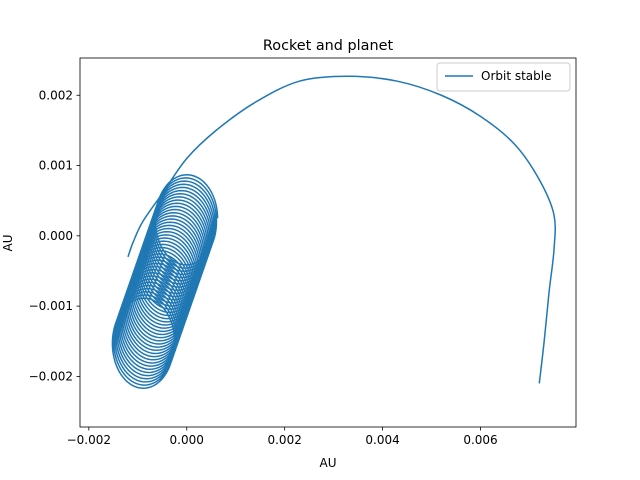  Describe the element at coordinates (516, 76) in the screenshot. I see `legend-label-orbit-stable: Orbit stable` at that location.